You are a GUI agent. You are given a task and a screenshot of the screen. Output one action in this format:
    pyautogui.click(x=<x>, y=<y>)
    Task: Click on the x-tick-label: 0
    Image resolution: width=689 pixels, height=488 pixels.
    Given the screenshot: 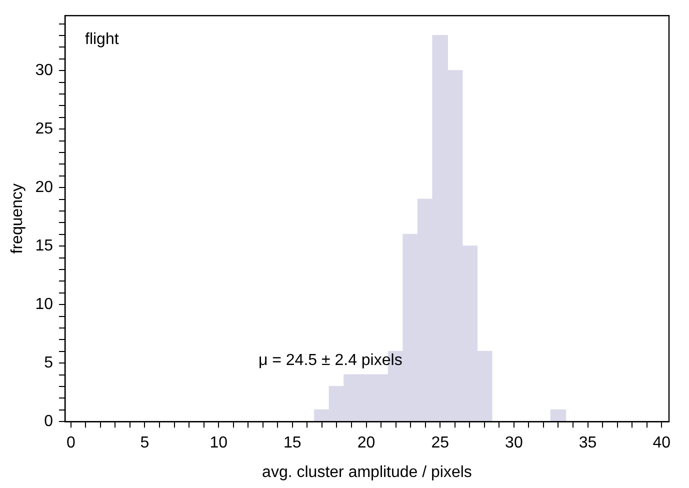 What is the action you would take?
    pyautogui.click(x=71, y=443)
    